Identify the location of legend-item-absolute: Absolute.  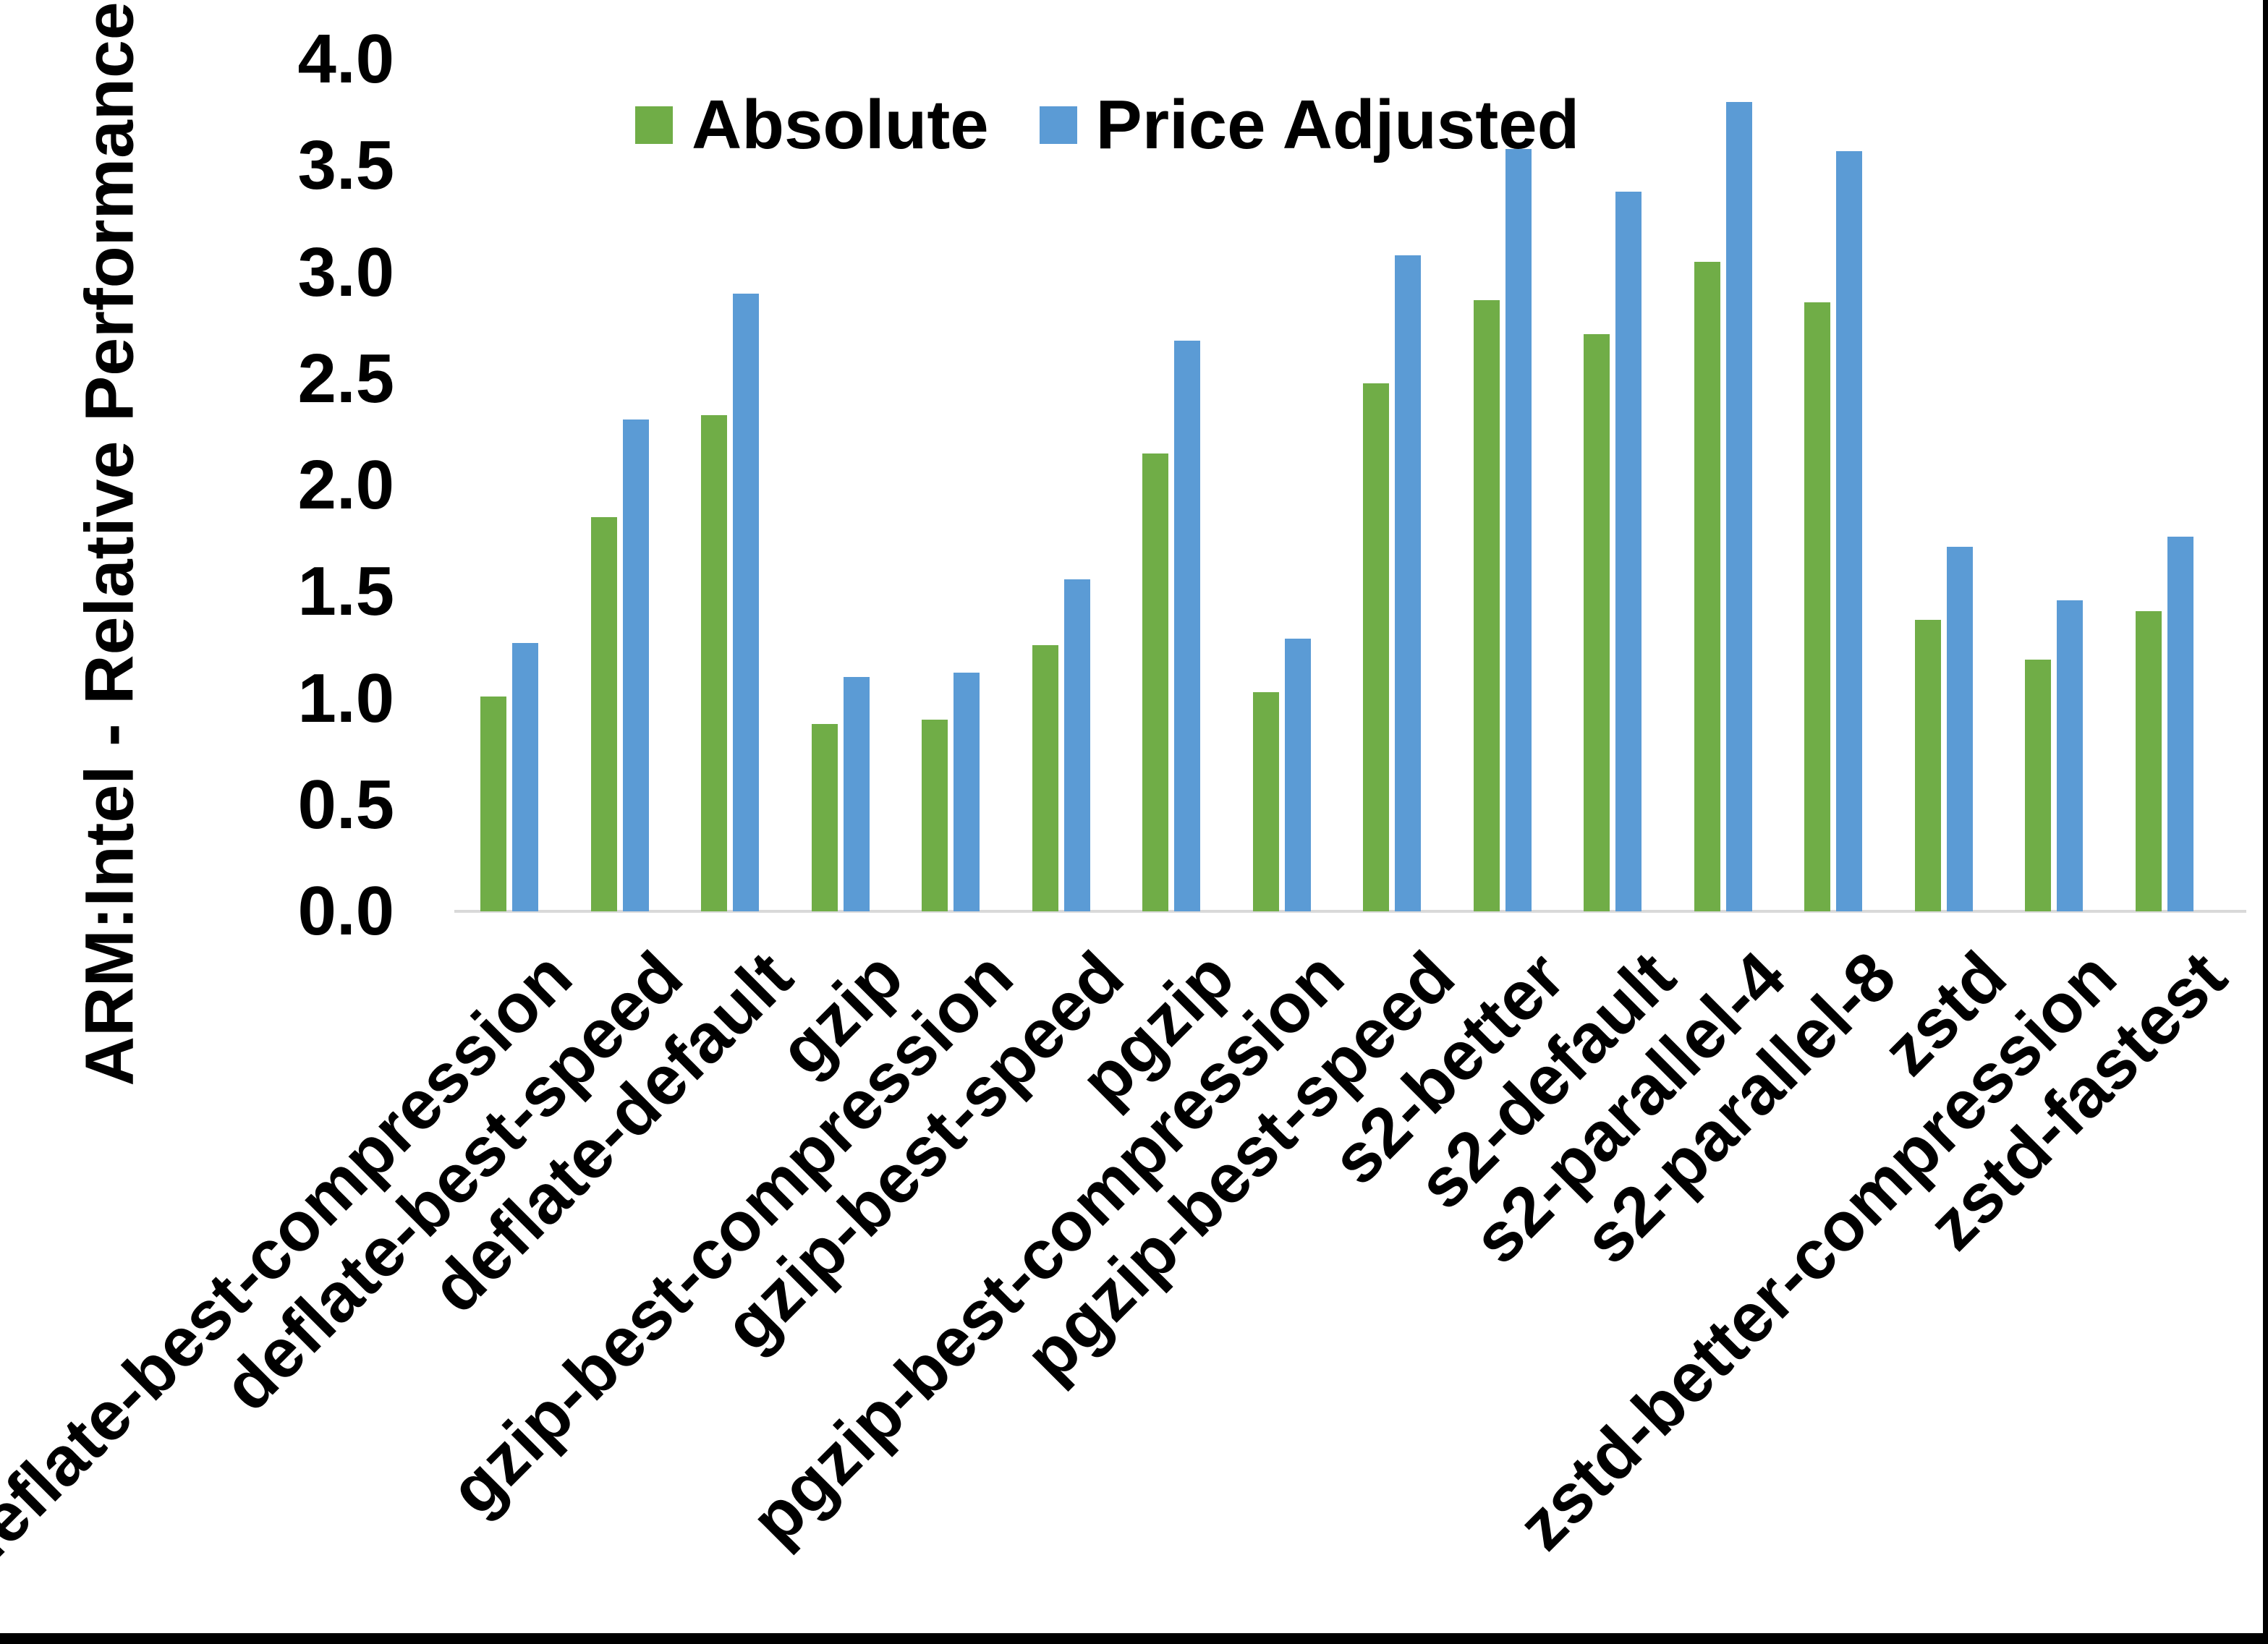
(812, 125).